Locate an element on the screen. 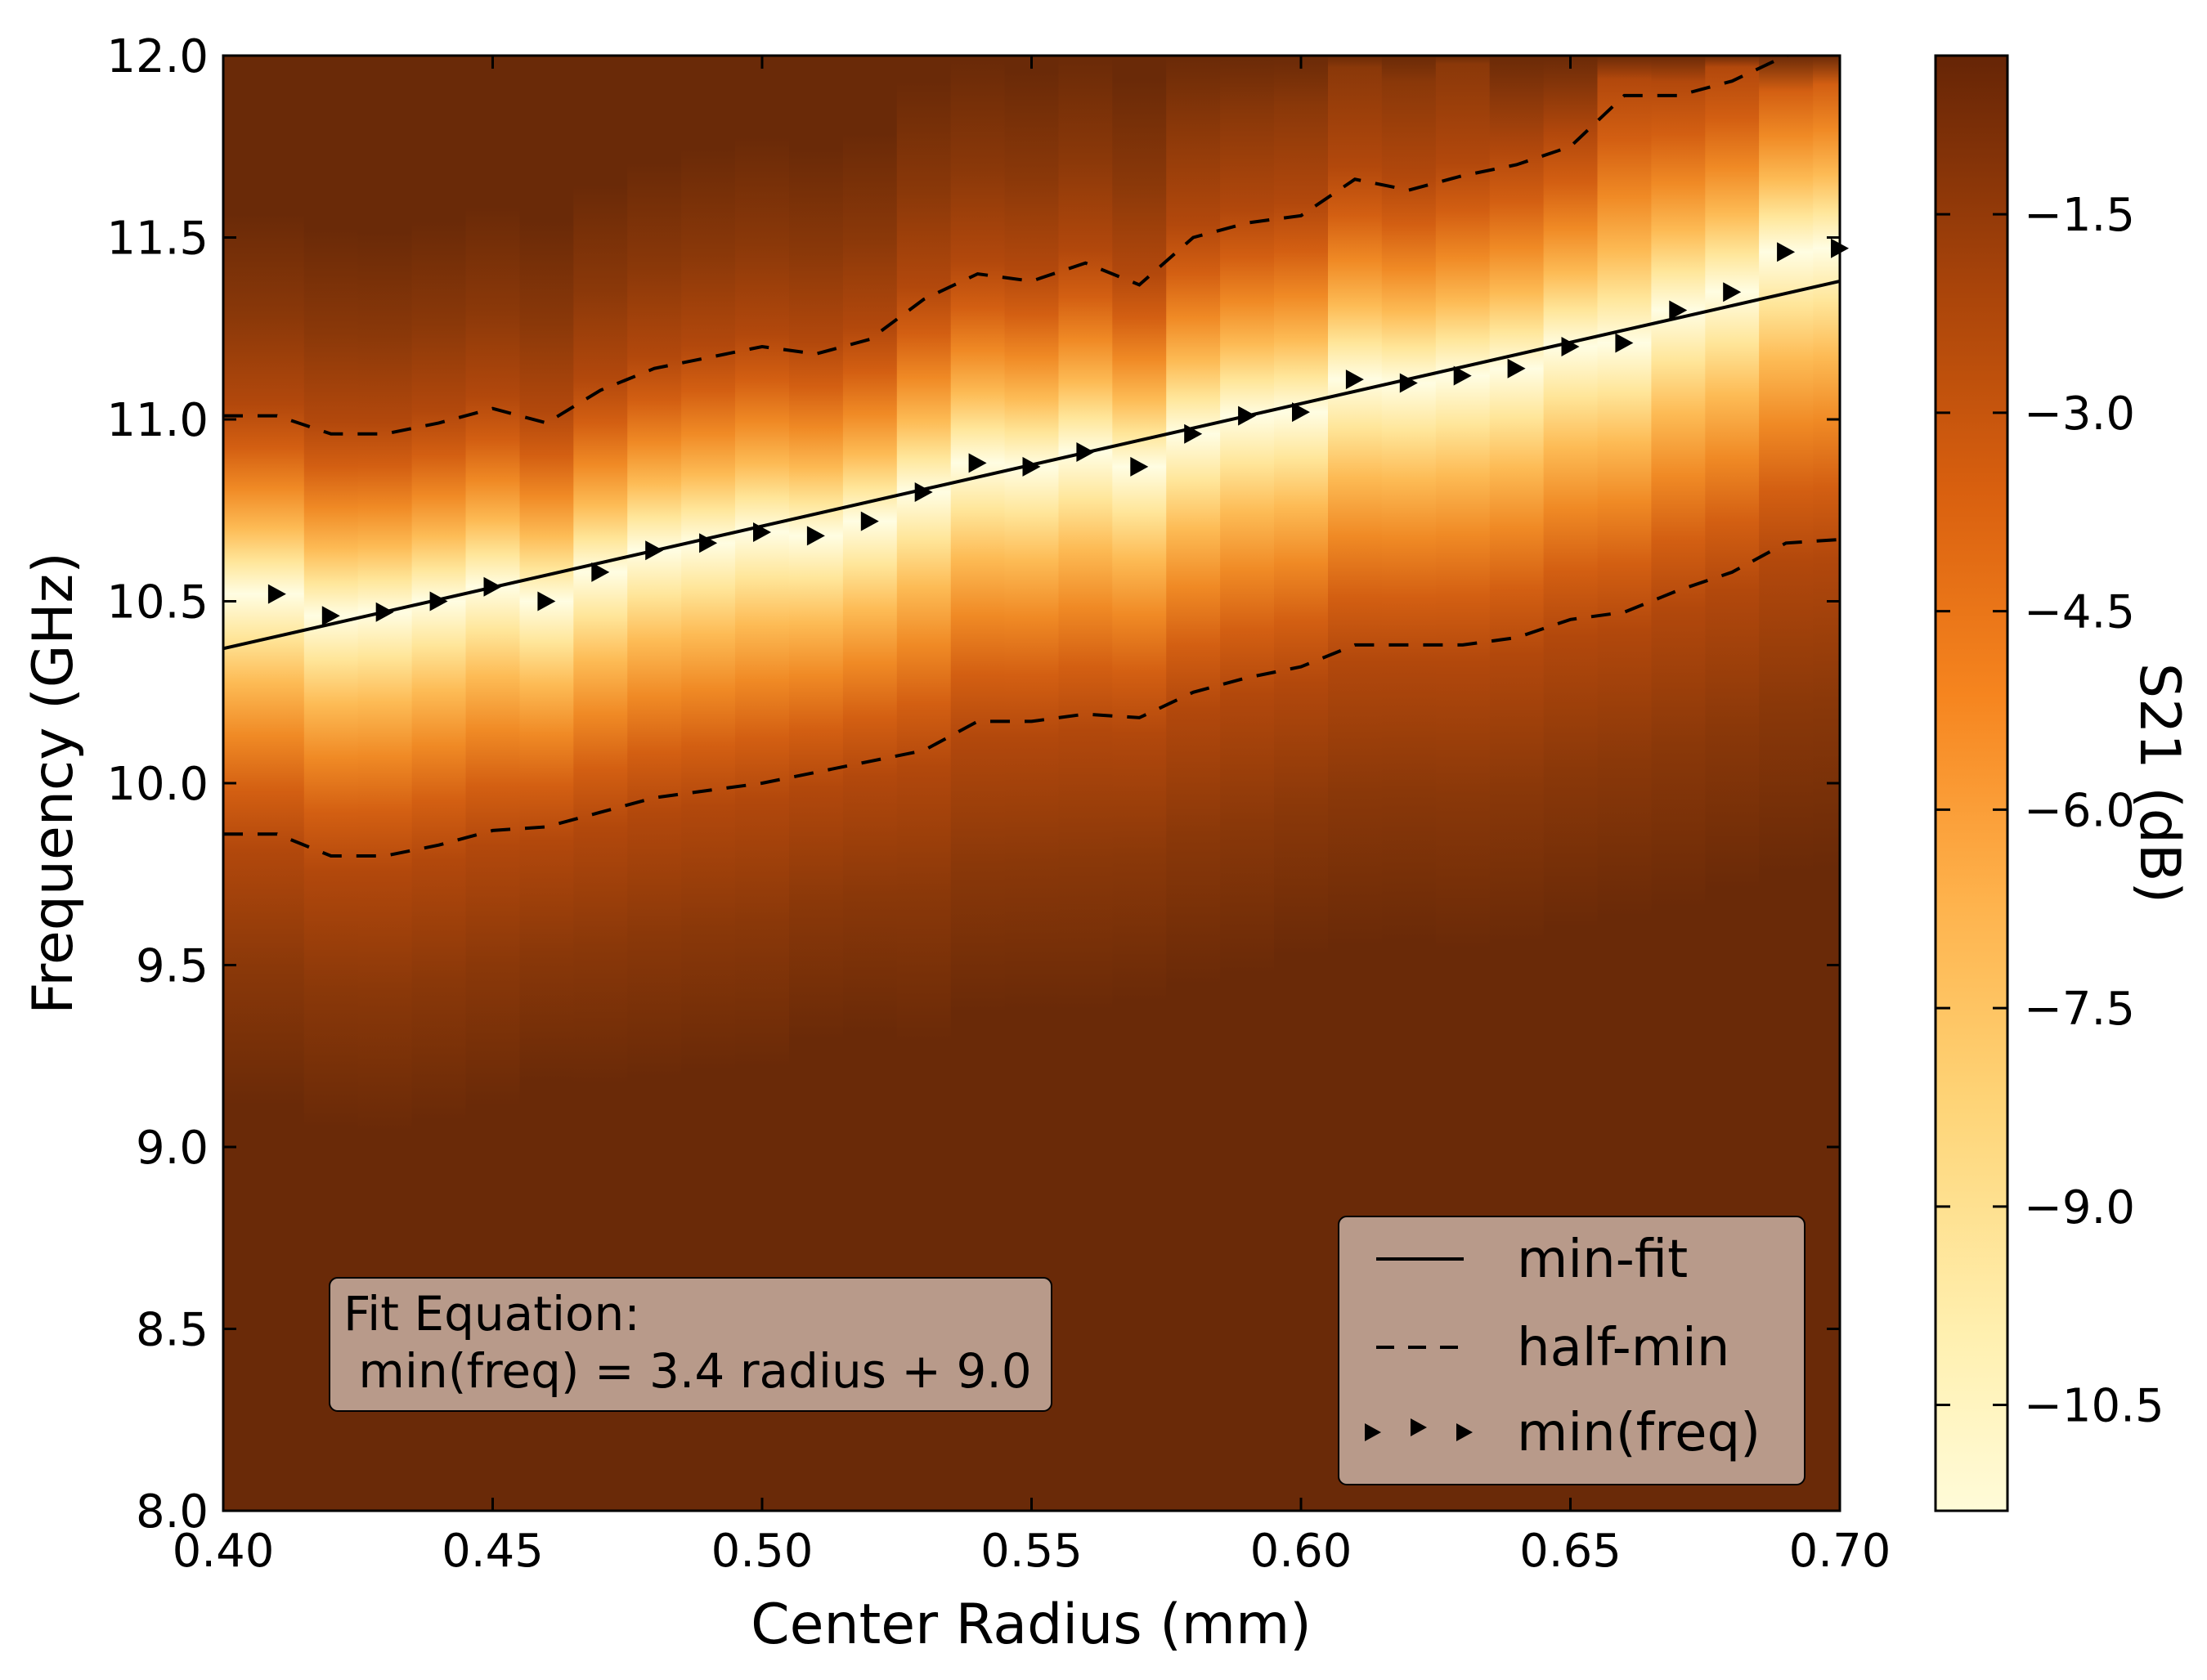 Image resolution: width=2207 pixels, height=1680 pixels. annotation-line-2: min(freq) = 3.4 radius + 9.0 is located at coordinates (688, 1371).